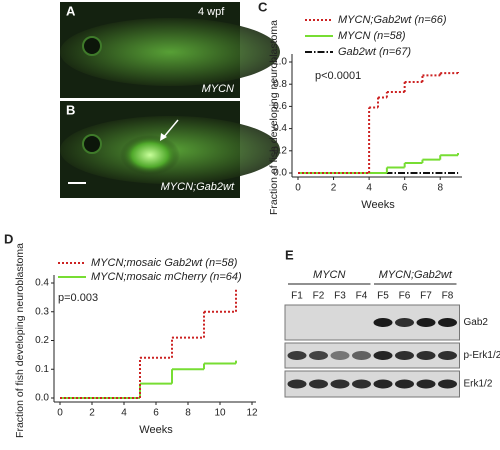 The height and width of the screenshot is (450, 500). I want to click on annotation: p=0.003, so click(78, 298).